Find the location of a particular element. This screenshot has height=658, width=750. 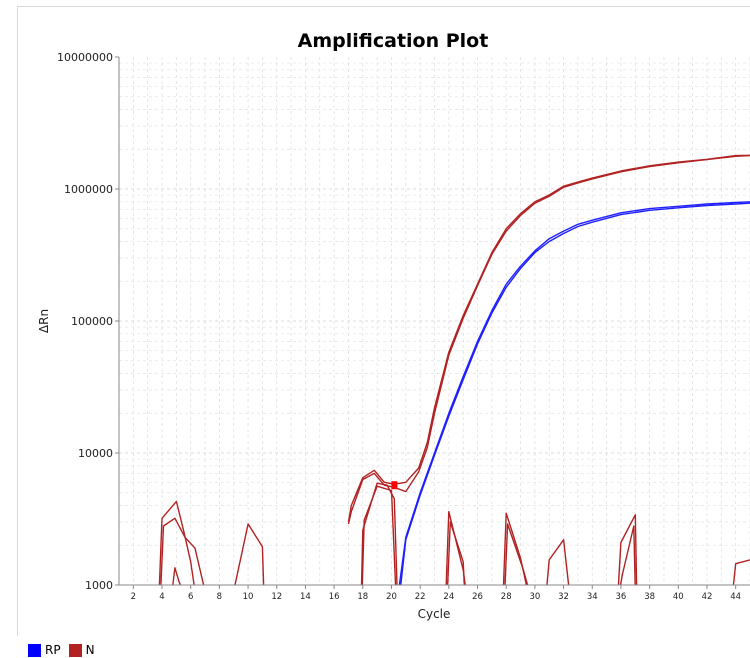

x-tick-label: 8 is located at coordinates (219, 597).